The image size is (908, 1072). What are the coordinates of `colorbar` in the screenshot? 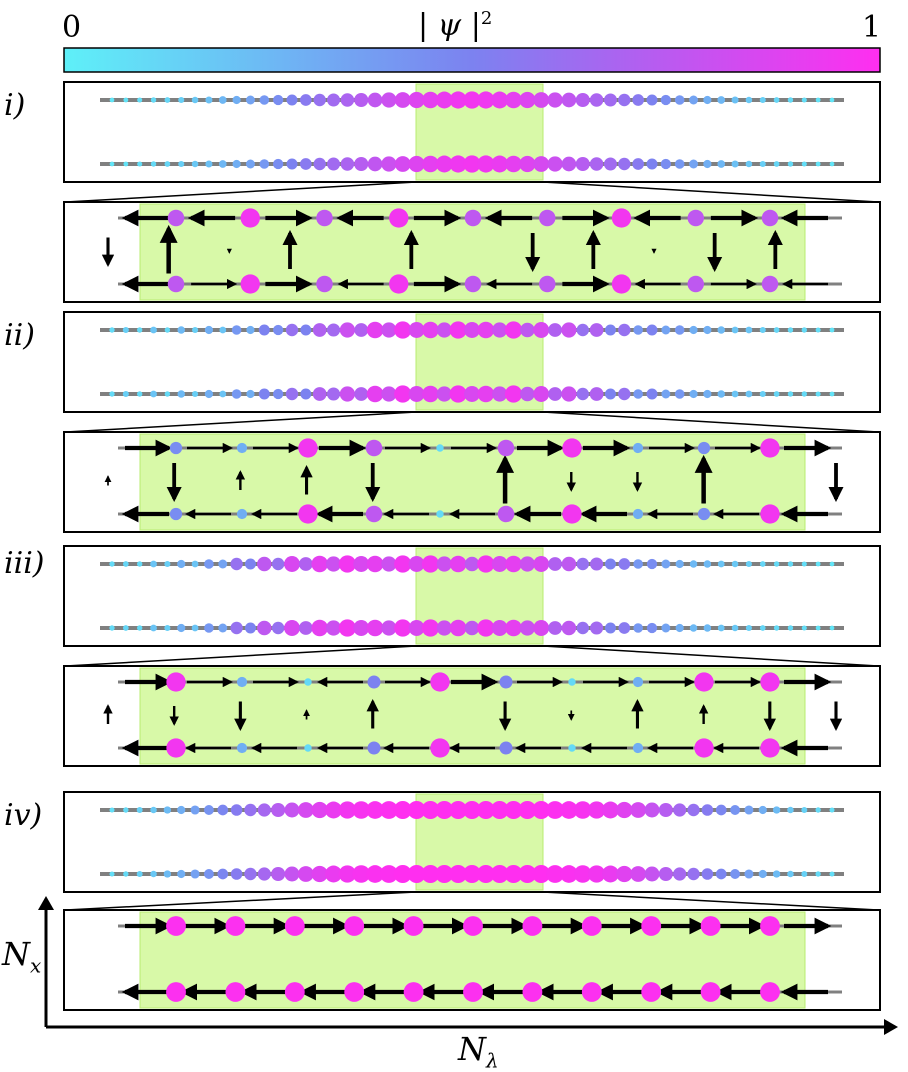 It's located at (472, 60).